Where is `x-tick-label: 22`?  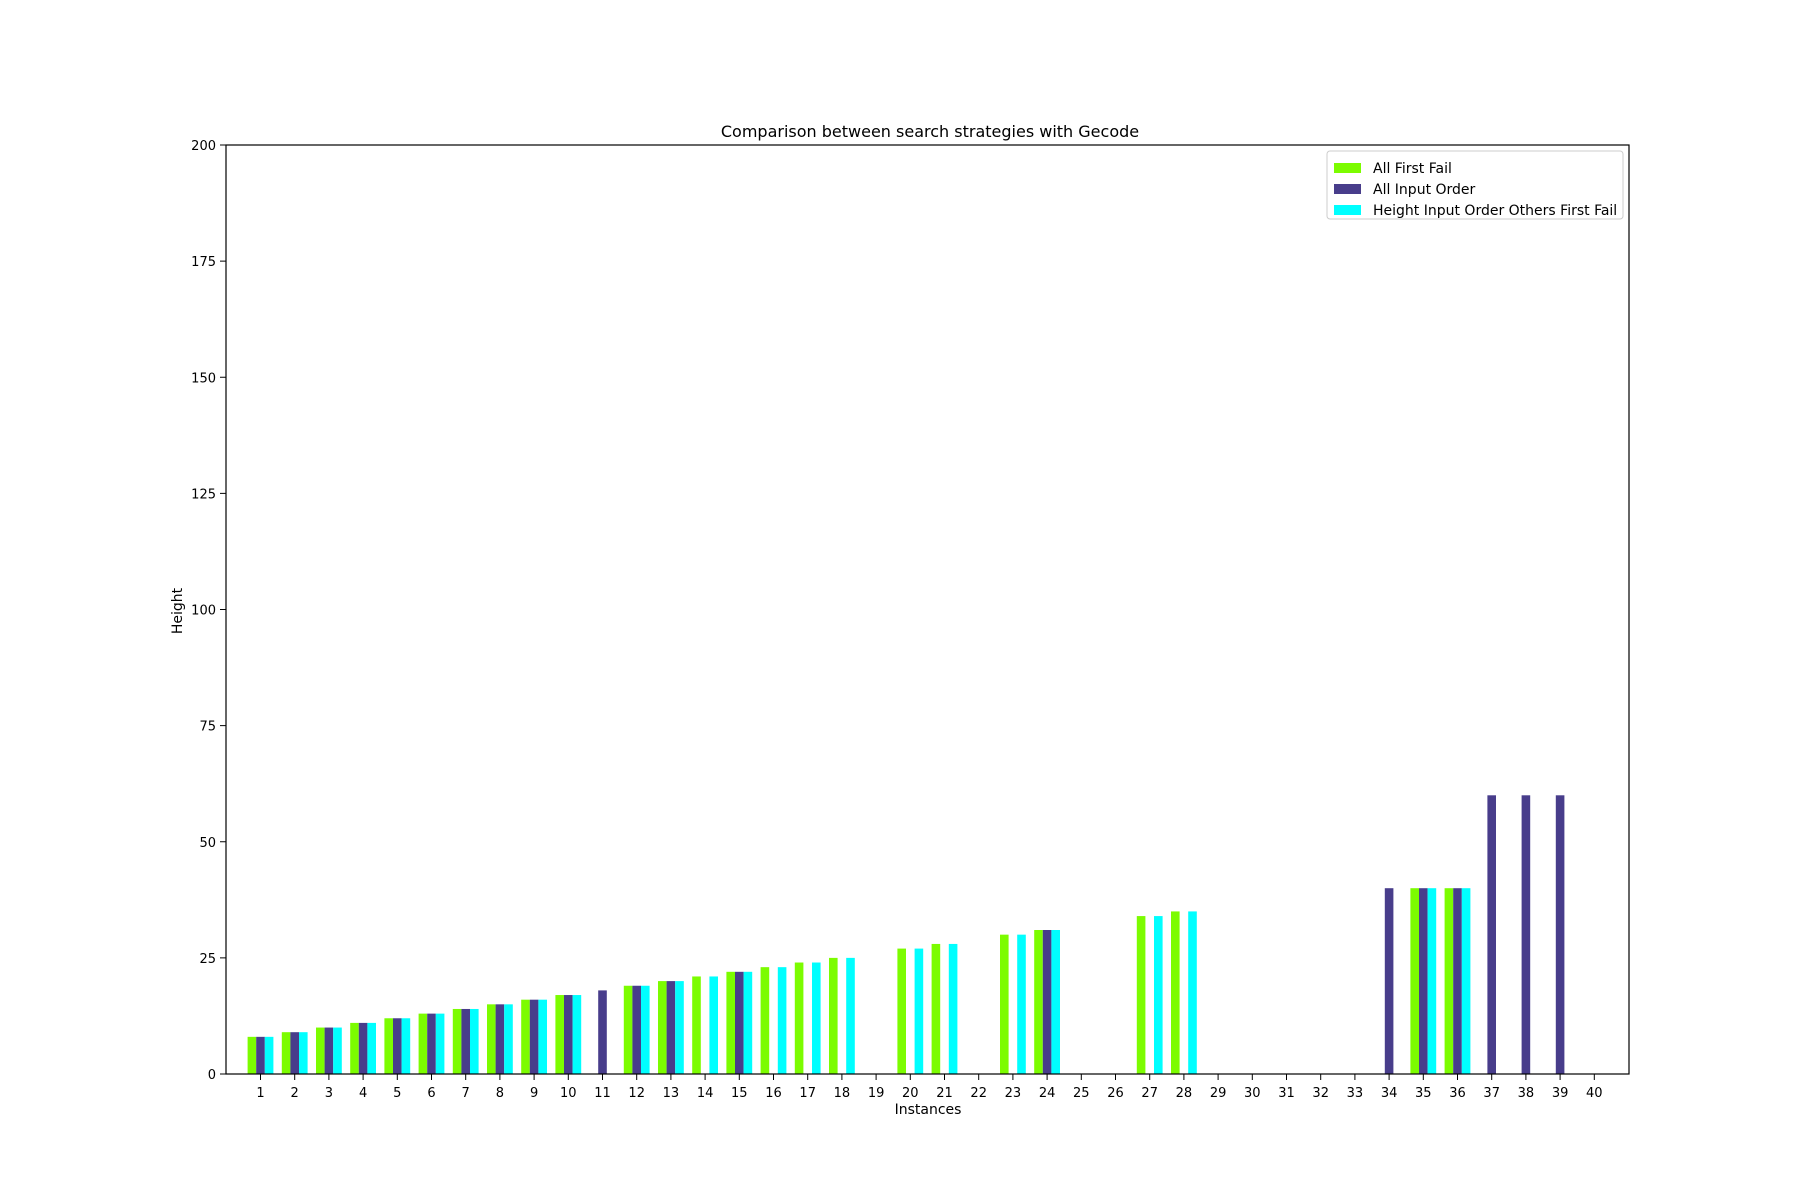 x-tick-label: 22 is located at coordinates (978, 1093).